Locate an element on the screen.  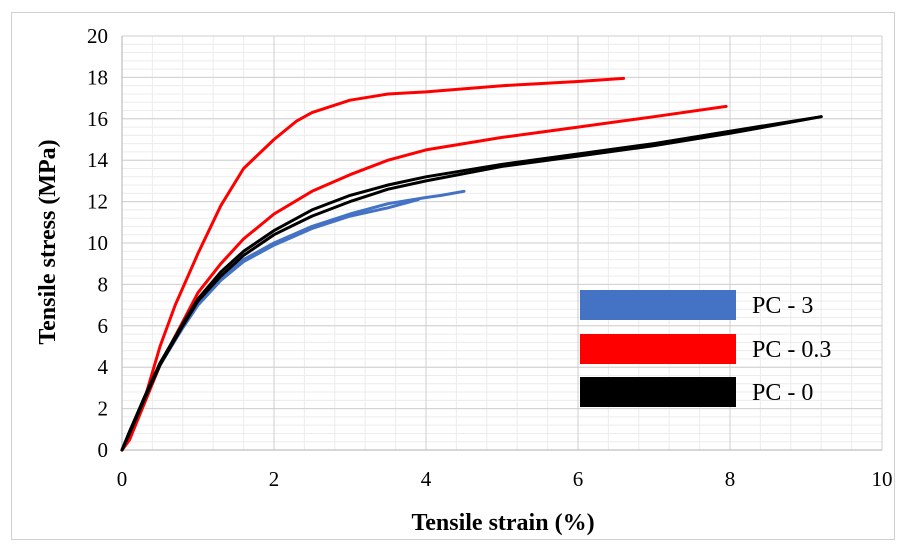
x-tick-label: 0 is located at coordinates (122, 479).